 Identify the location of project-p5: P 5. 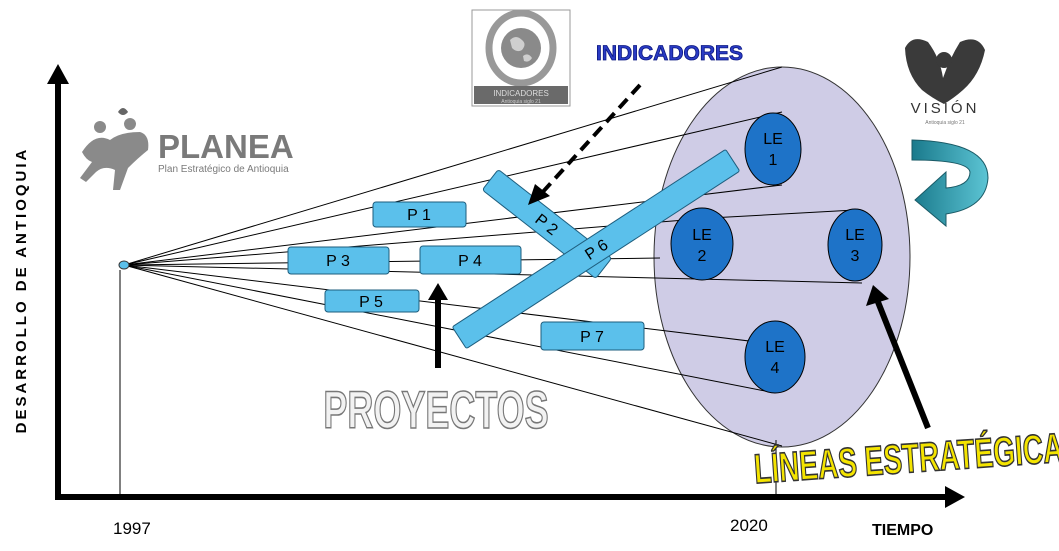
(372, 301).